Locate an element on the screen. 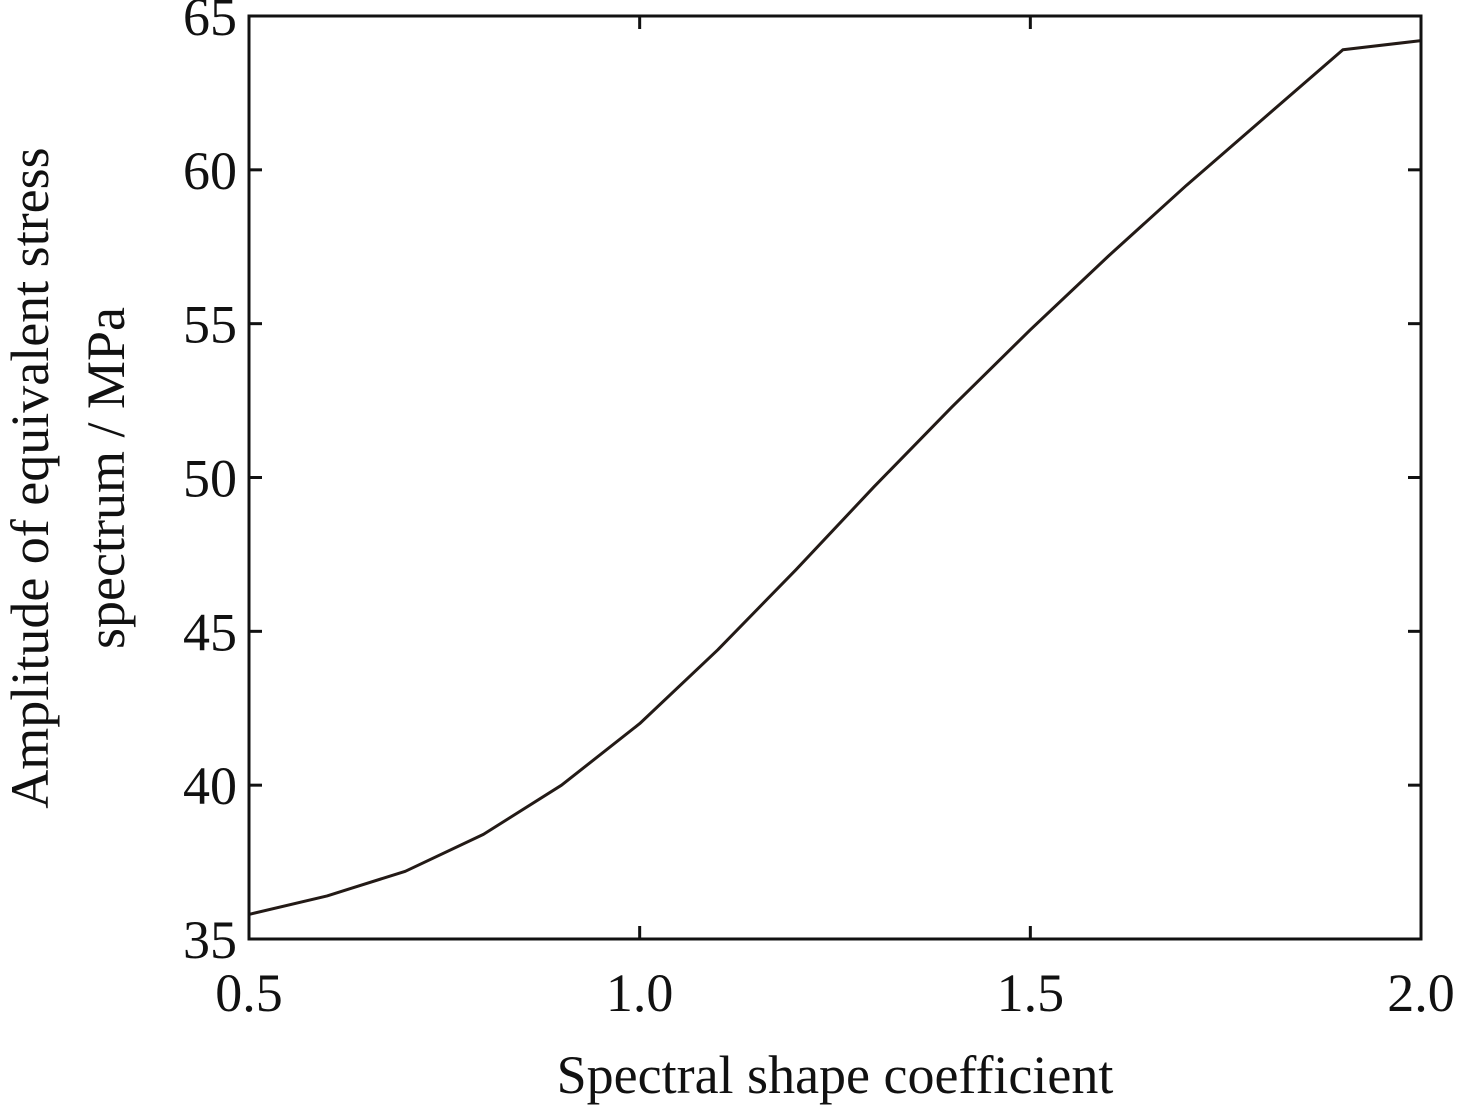 The height and width of the screenshot is (1106, 1461). y-tick-label: 60 is located at coordinates (210, 171).